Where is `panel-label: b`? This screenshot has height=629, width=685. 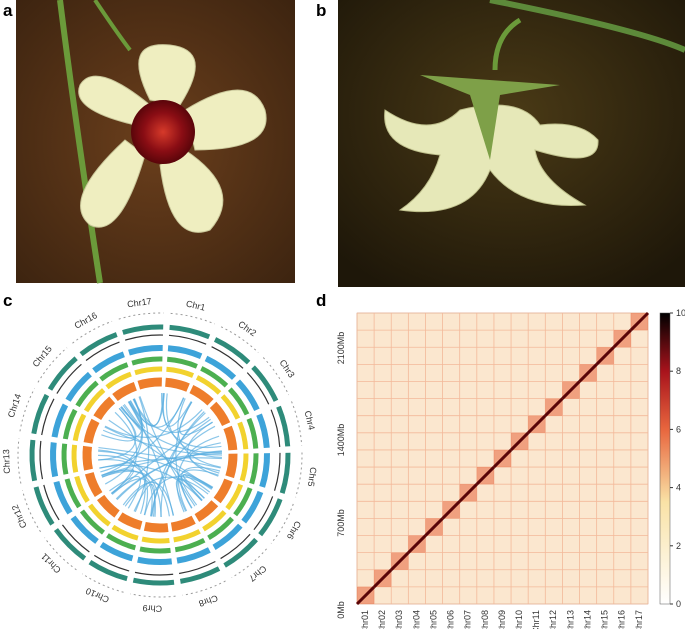 panel-label: b is located at coordinates (321, 10).